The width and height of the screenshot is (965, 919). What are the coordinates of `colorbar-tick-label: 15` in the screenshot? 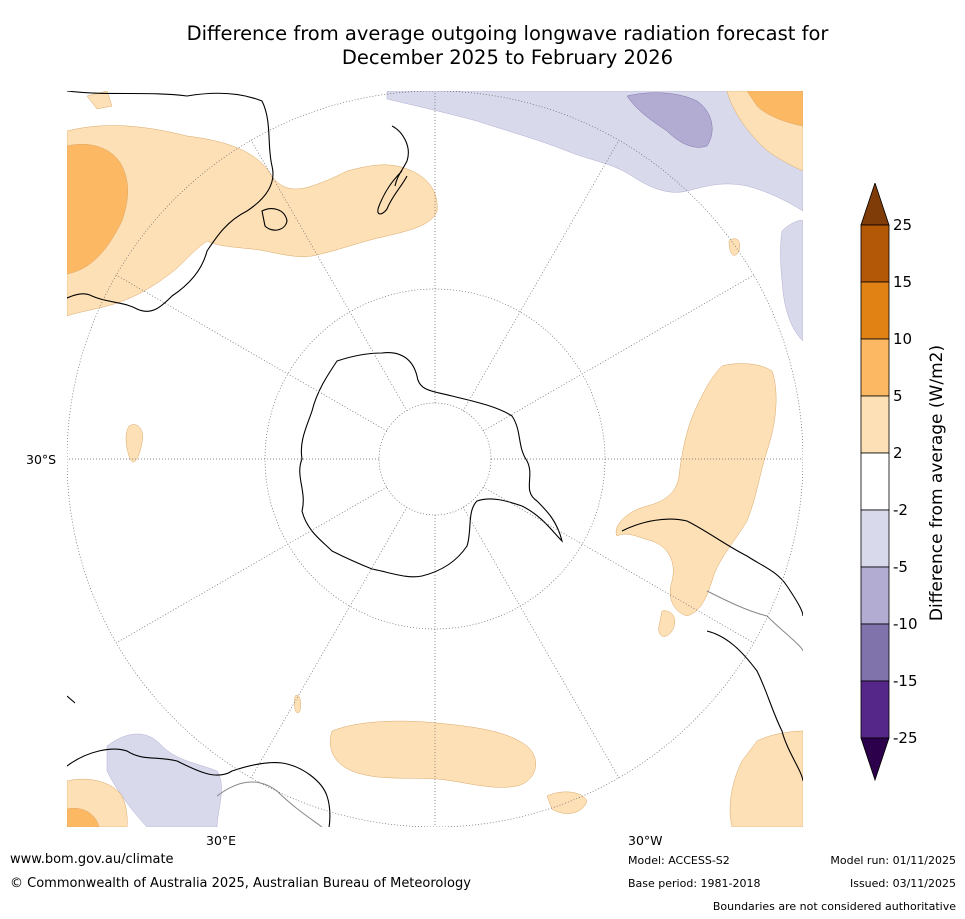 It's located at (903, 282).